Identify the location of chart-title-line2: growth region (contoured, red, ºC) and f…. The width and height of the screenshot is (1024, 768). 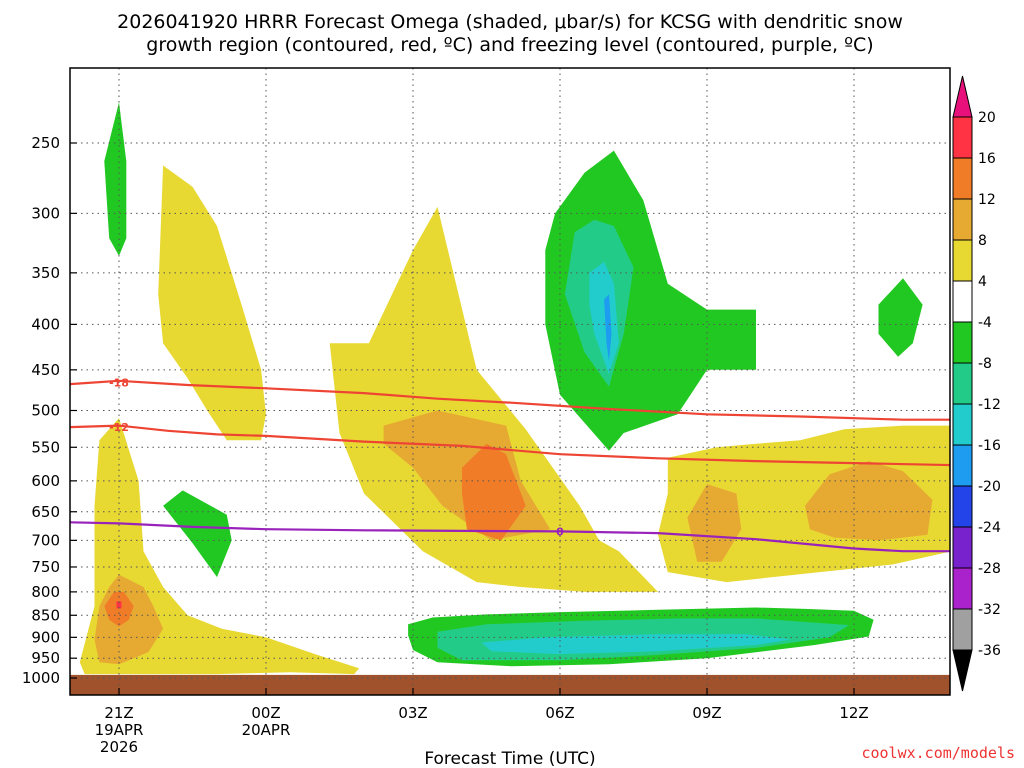
(509, 45).